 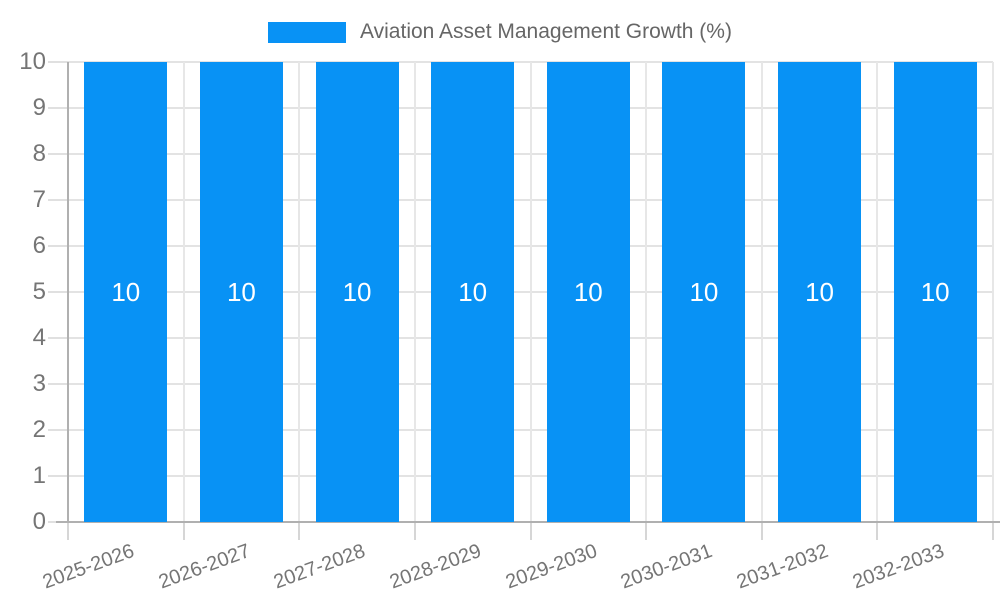 What do you see at coordinates (667, 567) in the screenshot?
I see `x-tick-label: 2030-2031` at bounding box center [667, 567].